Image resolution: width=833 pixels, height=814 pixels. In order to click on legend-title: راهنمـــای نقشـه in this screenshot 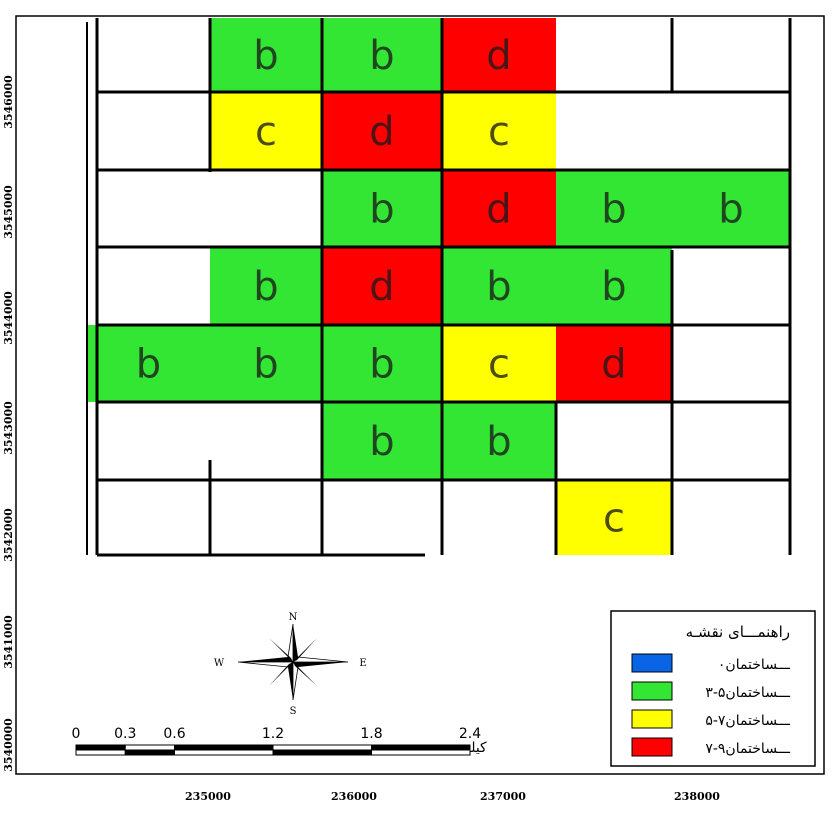, I will do `click(738, 632)`.